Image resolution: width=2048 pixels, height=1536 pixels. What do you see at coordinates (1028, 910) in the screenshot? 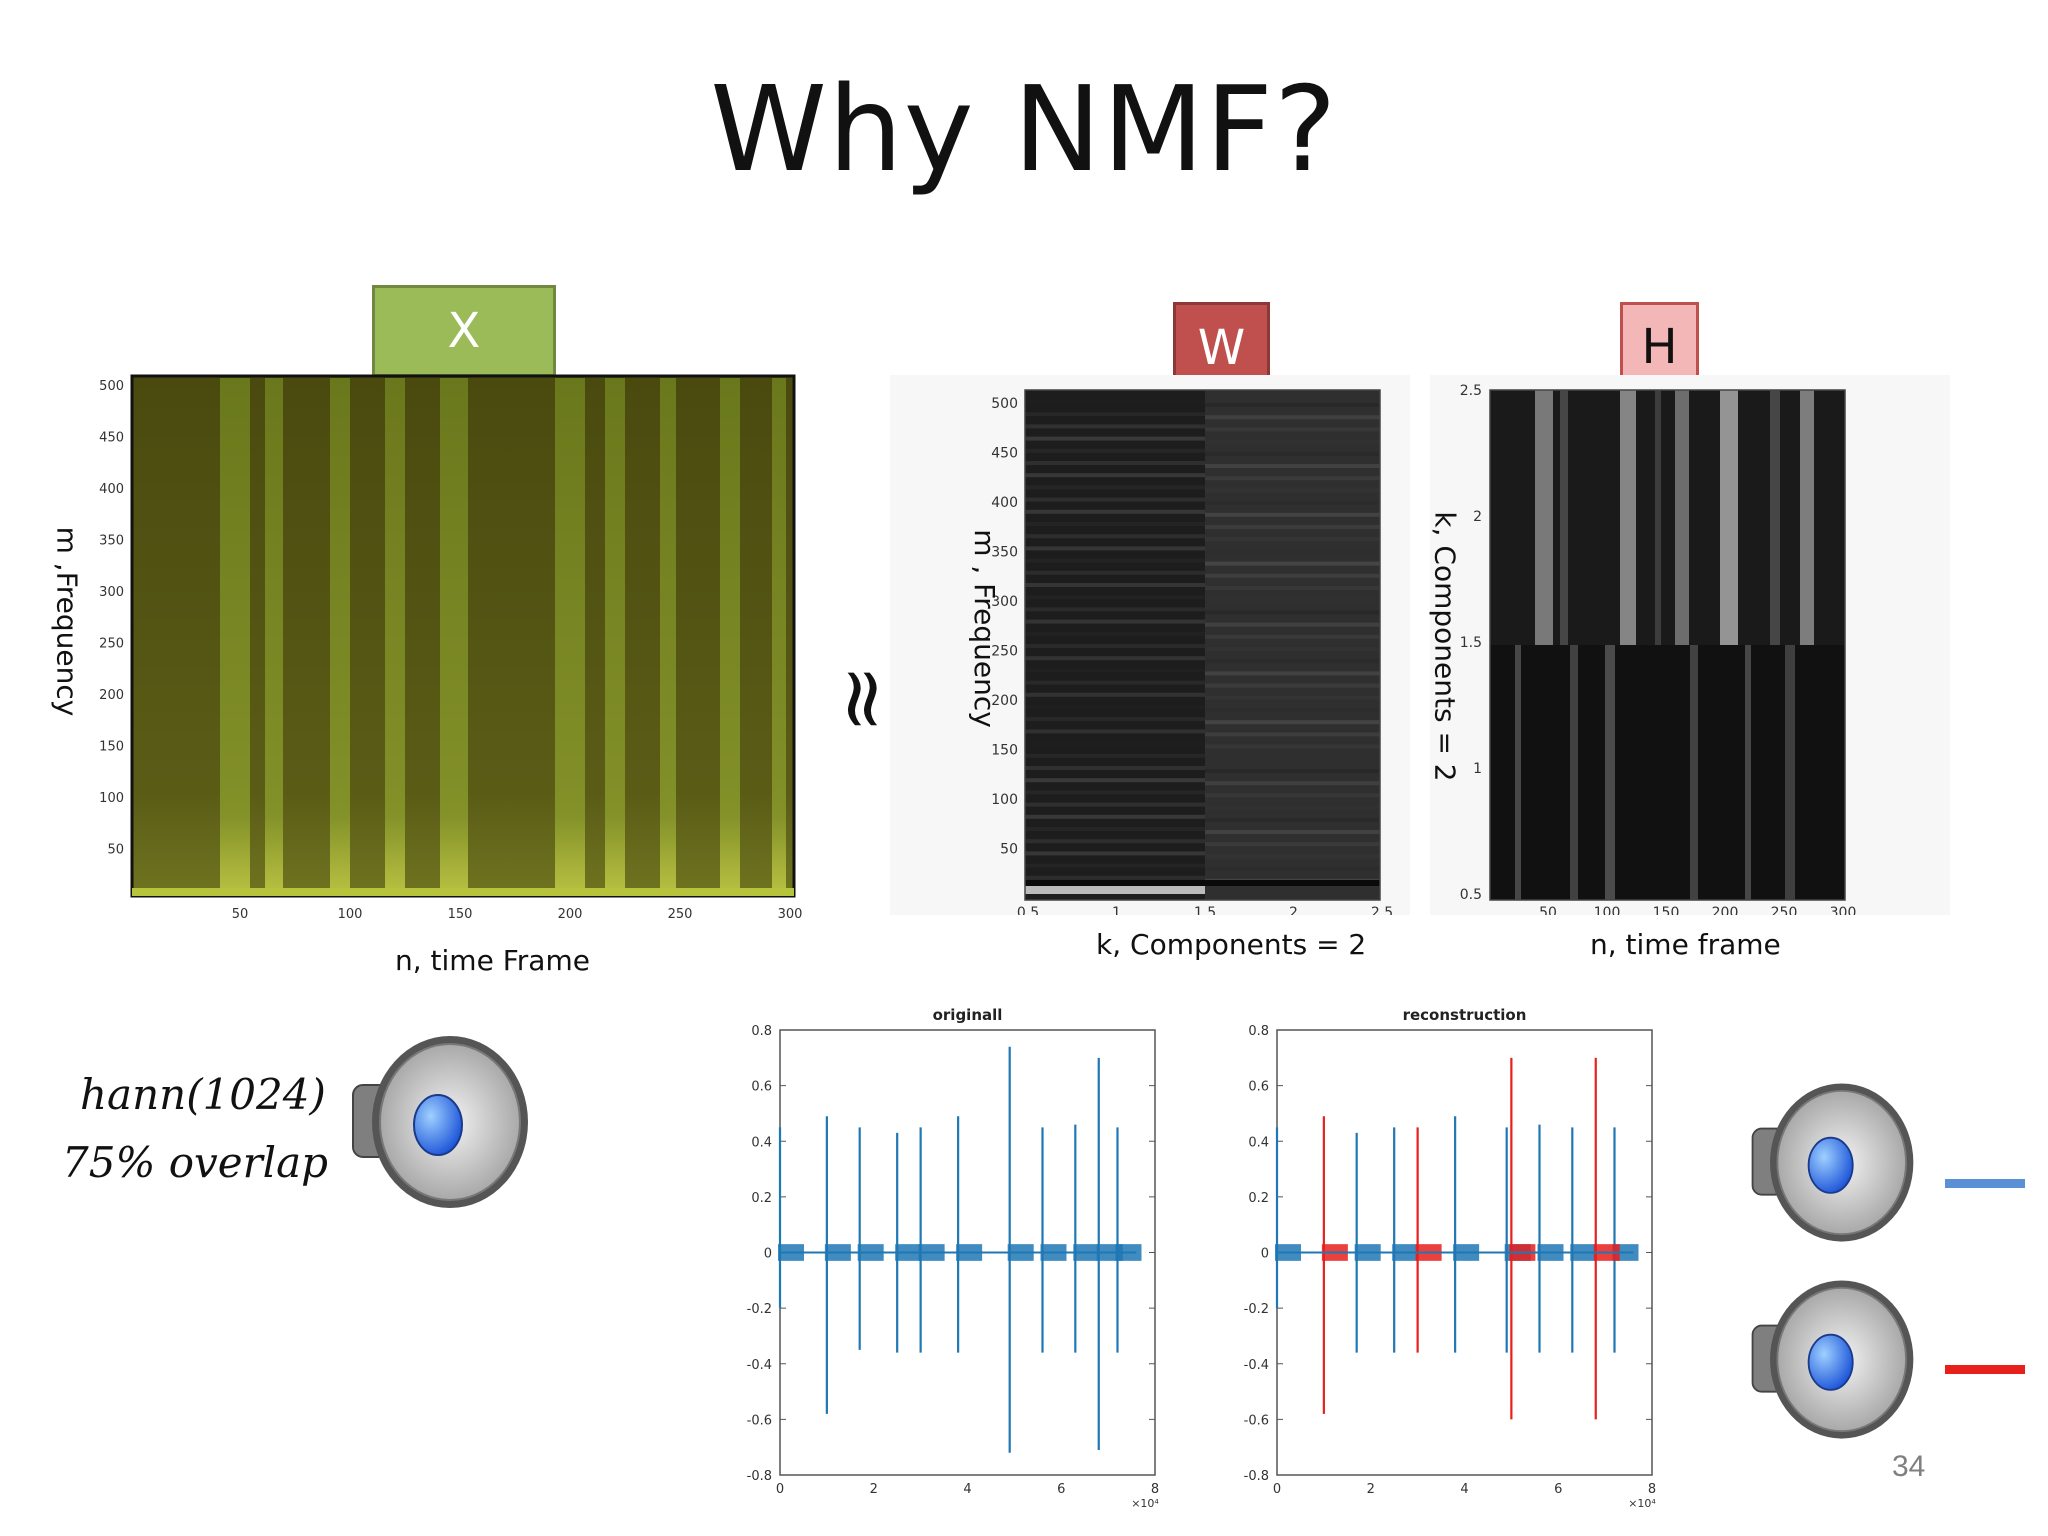
I see `w-xtick-label: 0.5` at bounding box center [1028, 910].